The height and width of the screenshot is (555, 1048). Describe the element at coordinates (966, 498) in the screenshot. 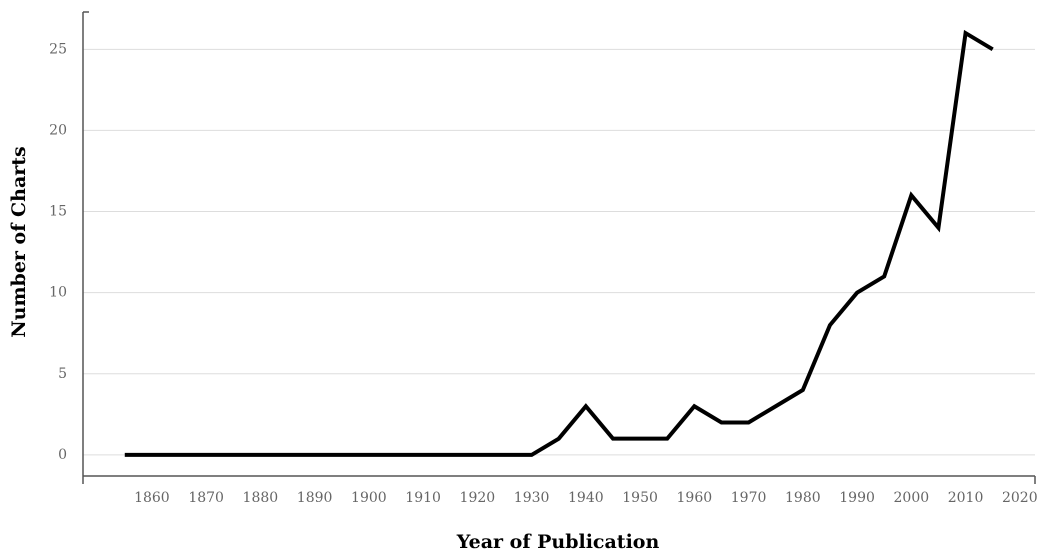

I see `x-tick-label: 2010` at that location.